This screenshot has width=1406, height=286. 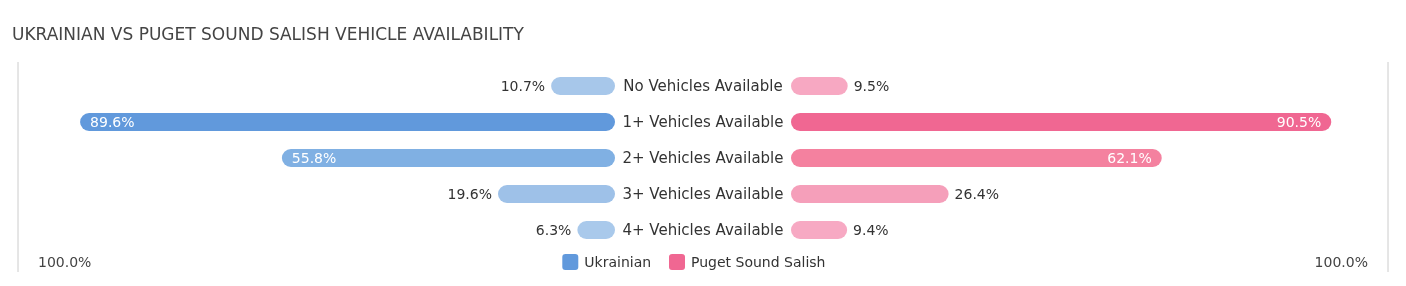 What do you see at coordinates (703, 158) in the screenshot?
I see `y-tick-label: 2+ Vehicles Available` at bounding box center [703, 158].